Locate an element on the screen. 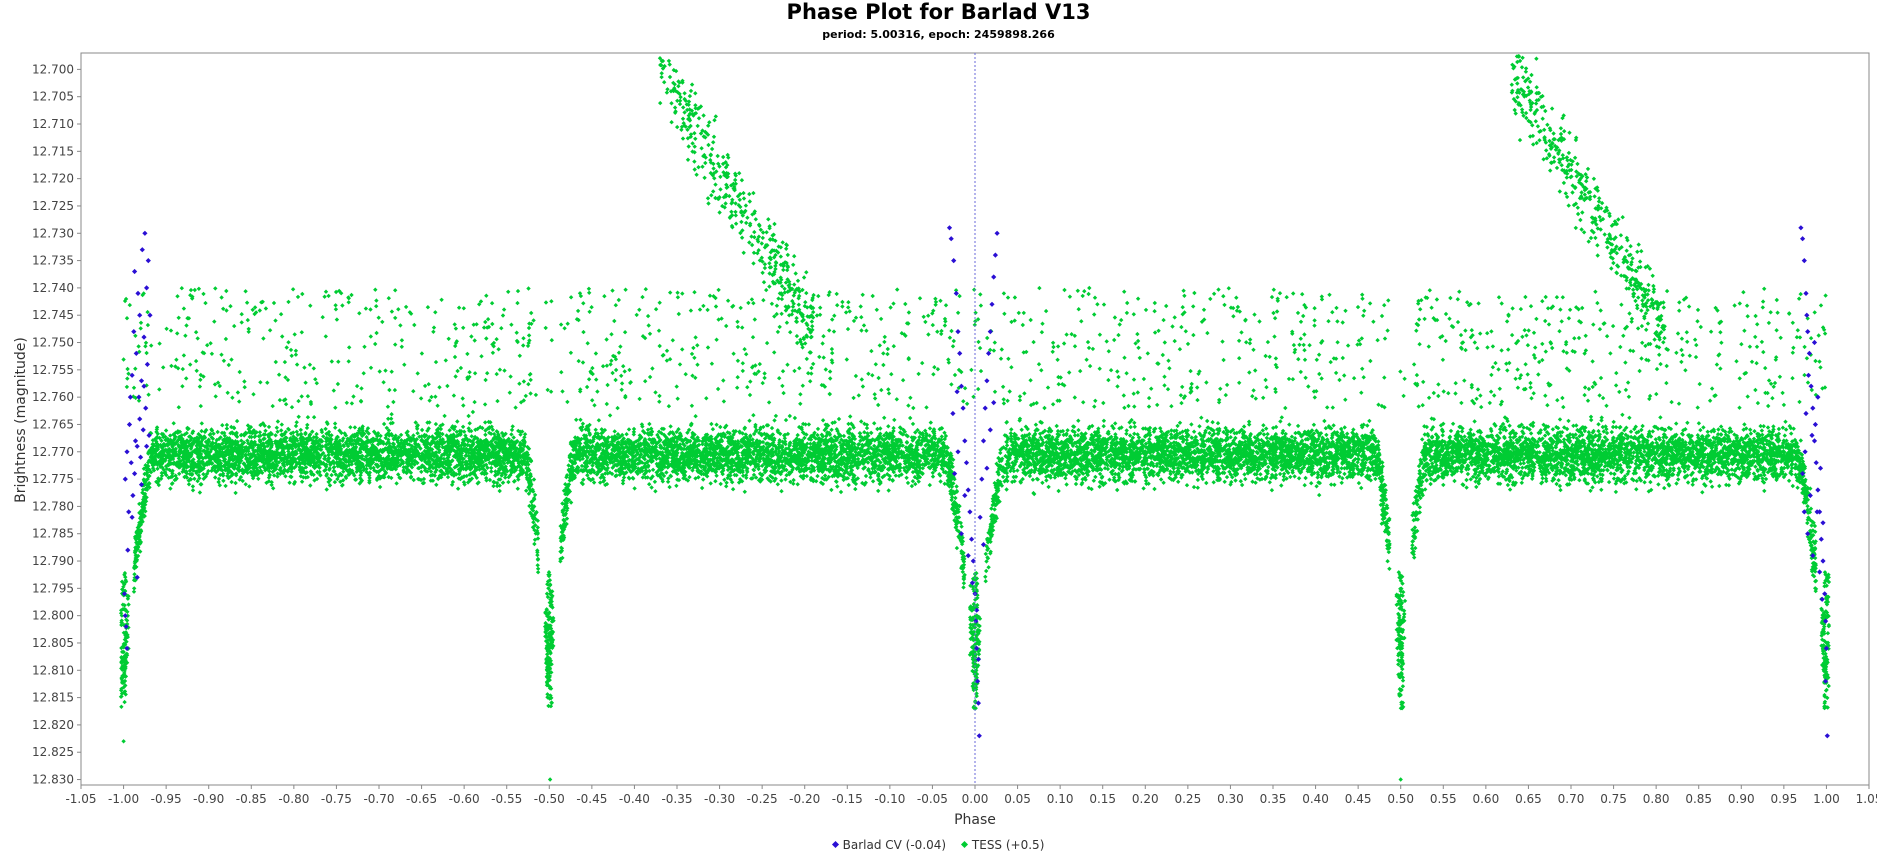 The image size is (1877, 856). y-tick-label: 12.715 is located at coordinates (53, 151).